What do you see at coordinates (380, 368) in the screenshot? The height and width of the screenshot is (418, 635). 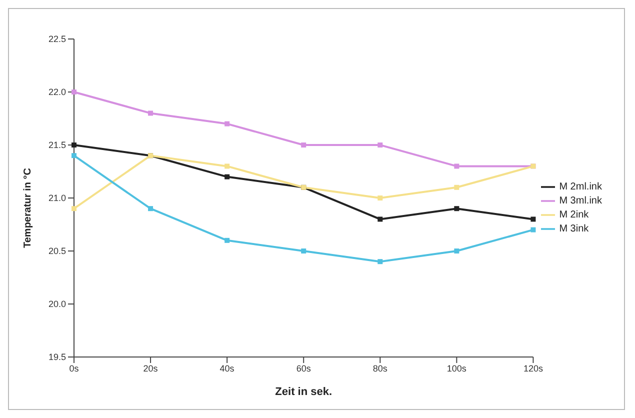 I see `x-tick-label: 80s` at bounding box center [380, 368].